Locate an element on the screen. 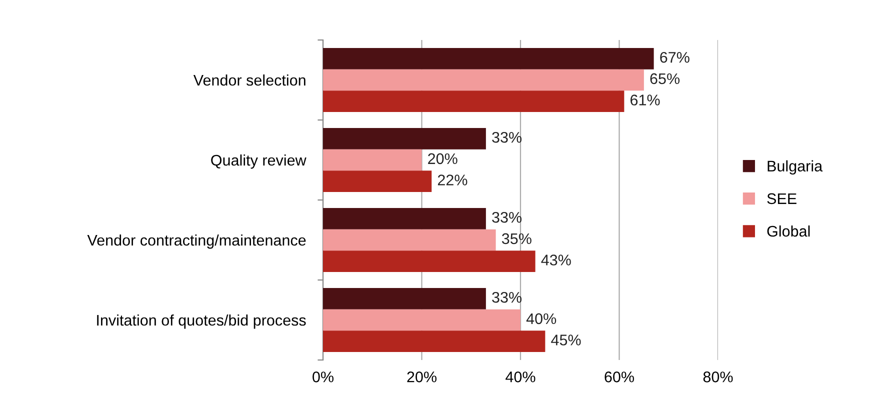 The width and height of the screenshot is (873, 405). data-label: 20% is located at coordinates (443, 158).